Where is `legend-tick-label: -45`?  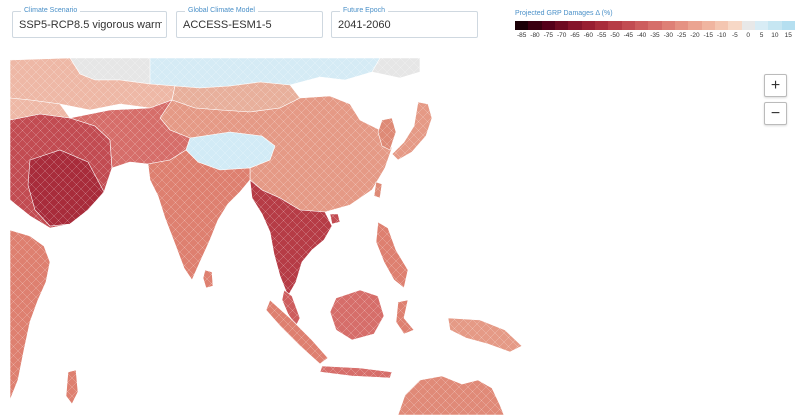
legend-tick-label: -45 is located at coordinates (628, 35).